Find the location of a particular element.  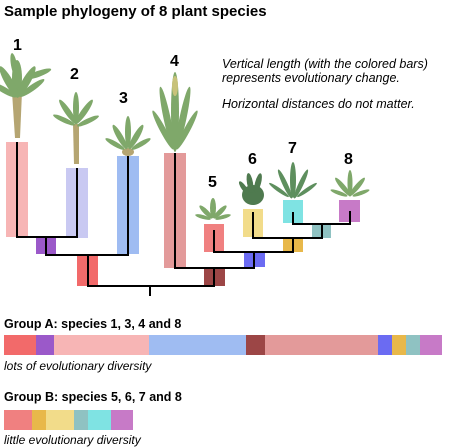

species-label-6: 6 is located at coordinates (252, 159).